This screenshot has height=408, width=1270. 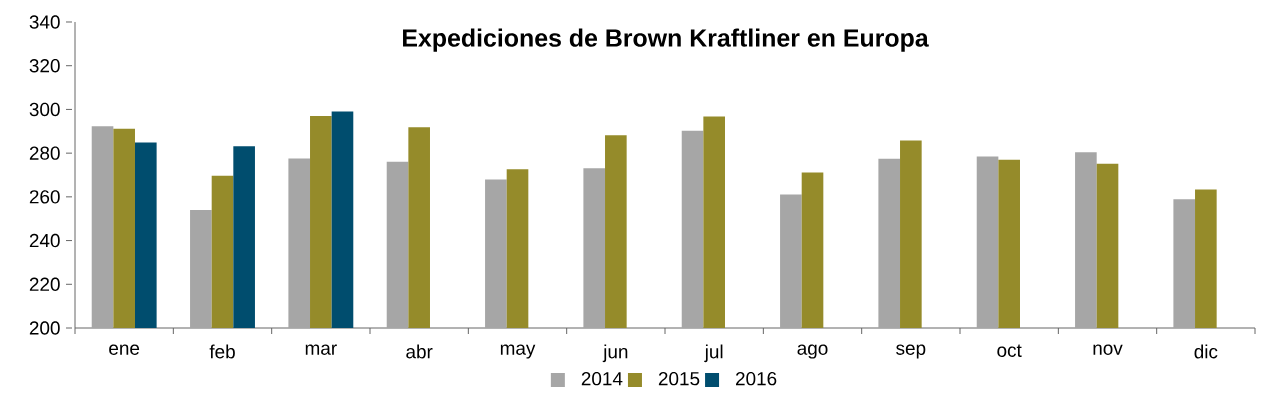 What do you see at coordinates (222, 351) in the screenshot?
I see `x-tick-label: feb` at bounding box center [222, 351].